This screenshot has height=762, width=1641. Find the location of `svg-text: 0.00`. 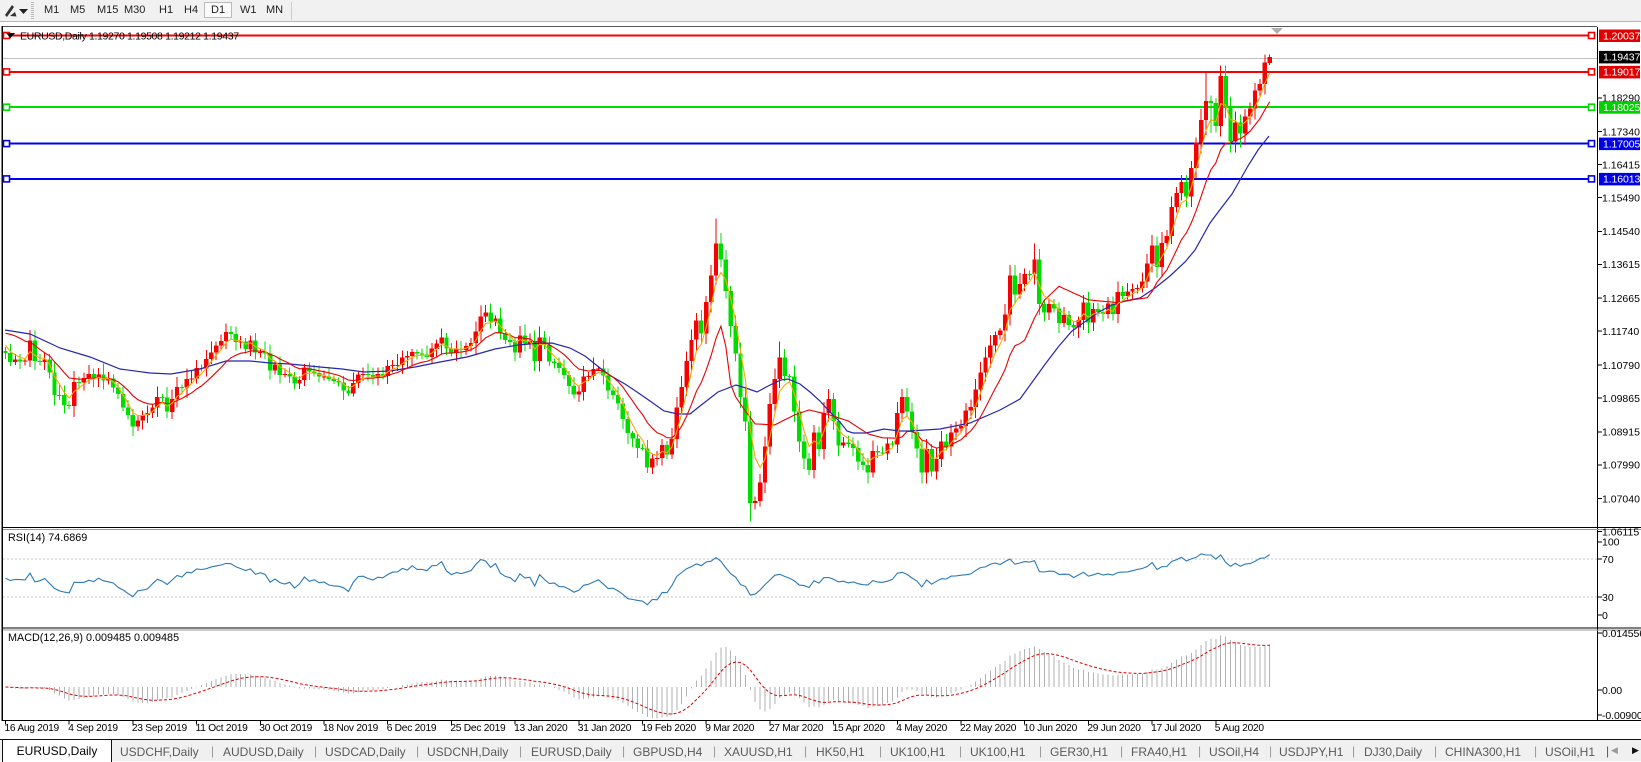

svg-text: 0.00 is located at coordinates (1612, 691).